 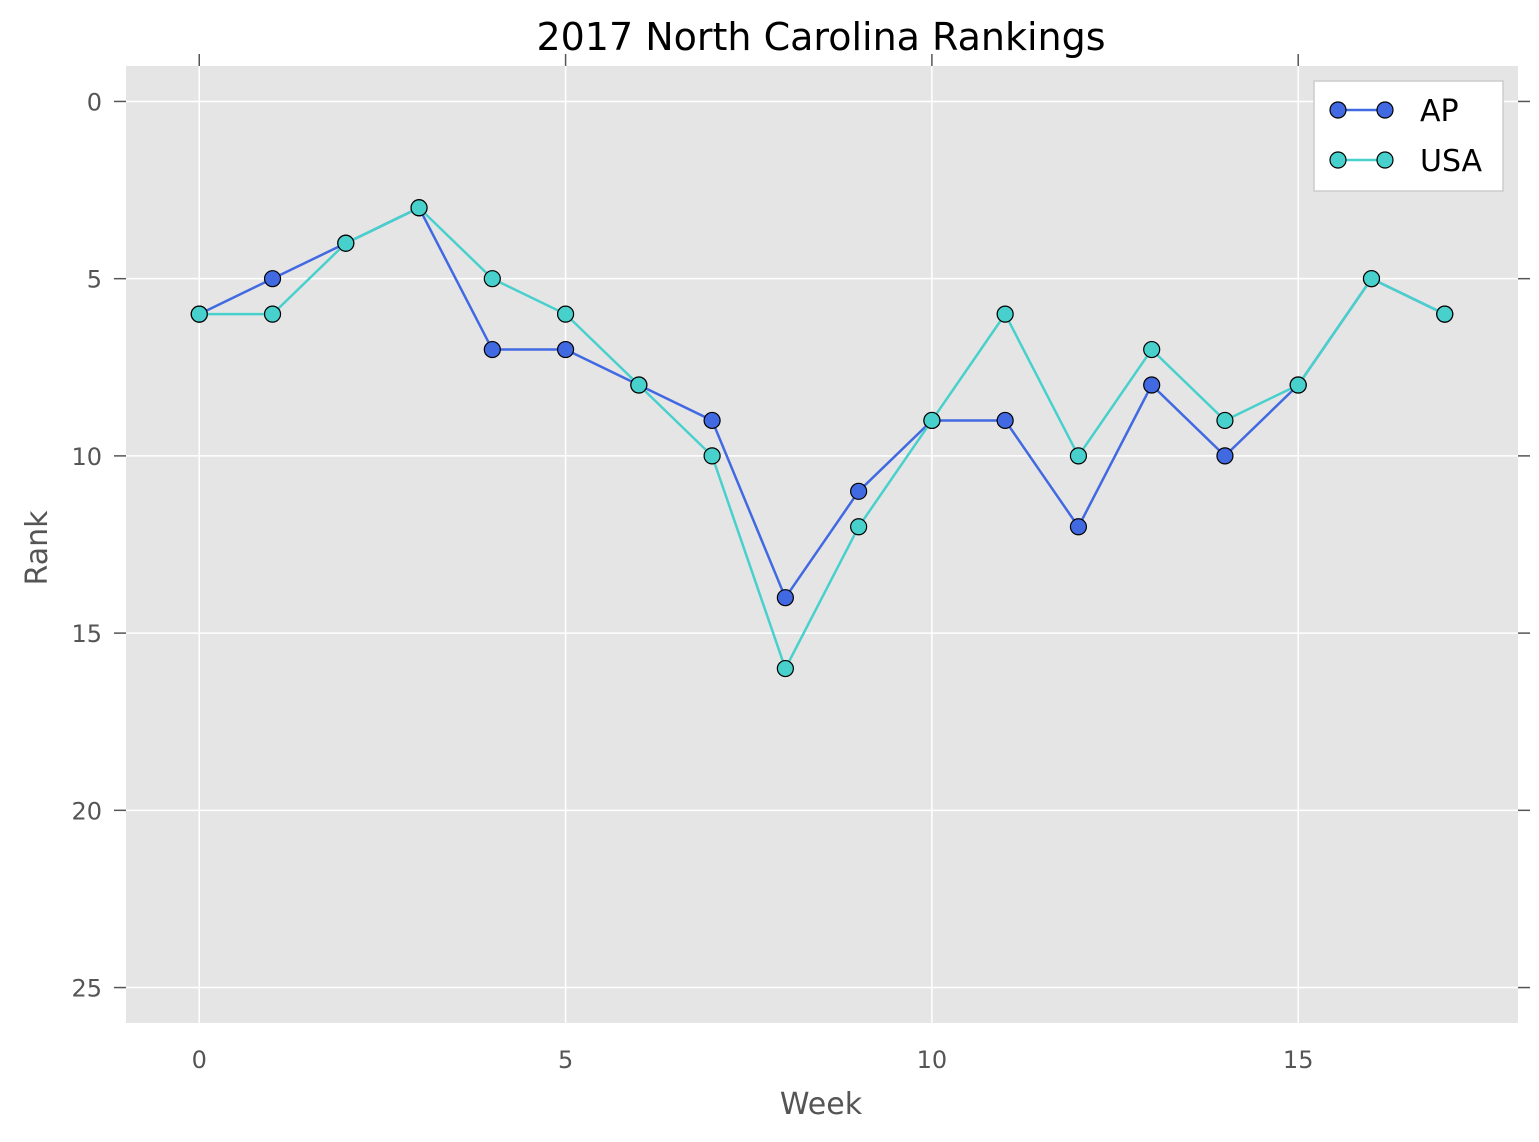 I want to click on y-tick-label: 5, so click(x=94, y=280).